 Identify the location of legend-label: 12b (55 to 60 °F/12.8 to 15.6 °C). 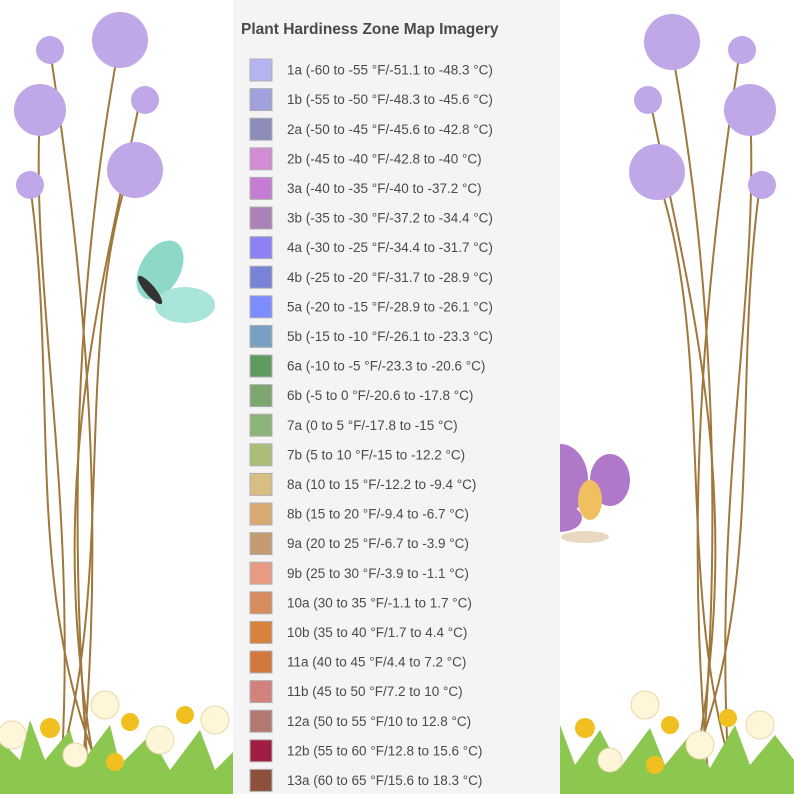
(384, 750).